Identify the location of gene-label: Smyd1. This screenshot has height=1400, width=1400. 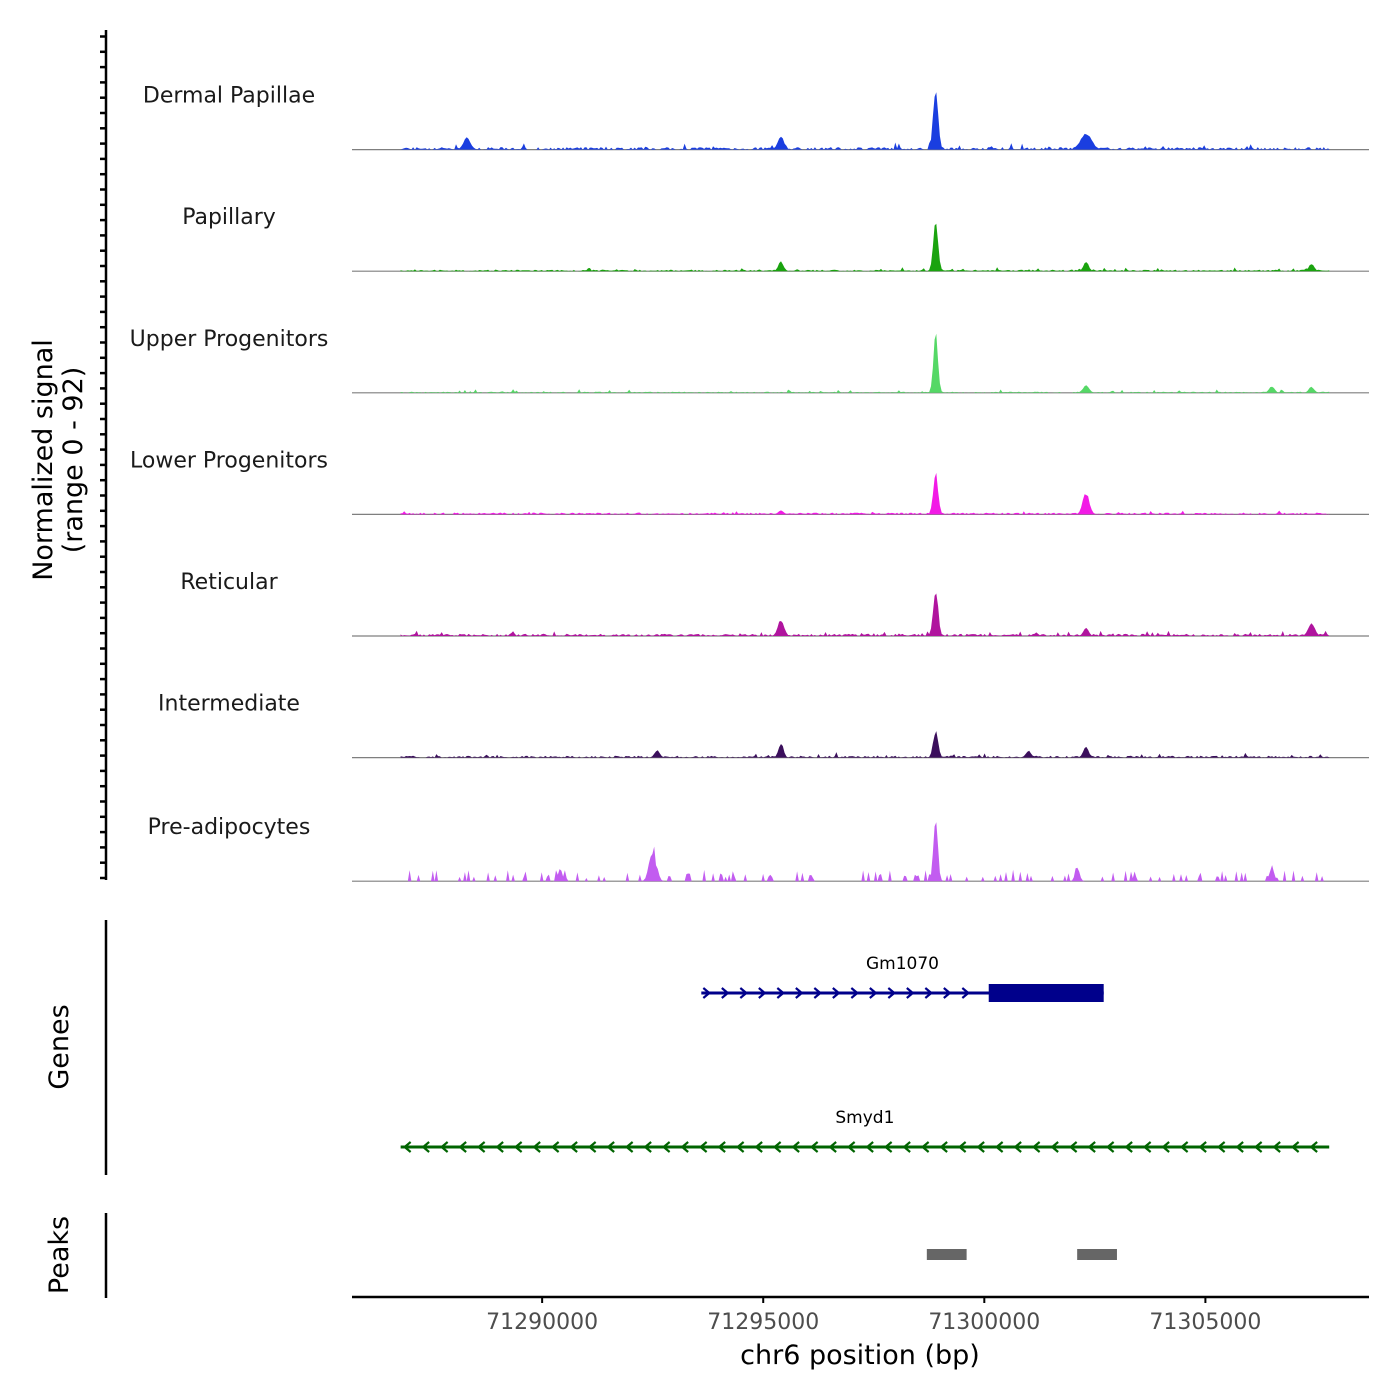
(864, 1118).